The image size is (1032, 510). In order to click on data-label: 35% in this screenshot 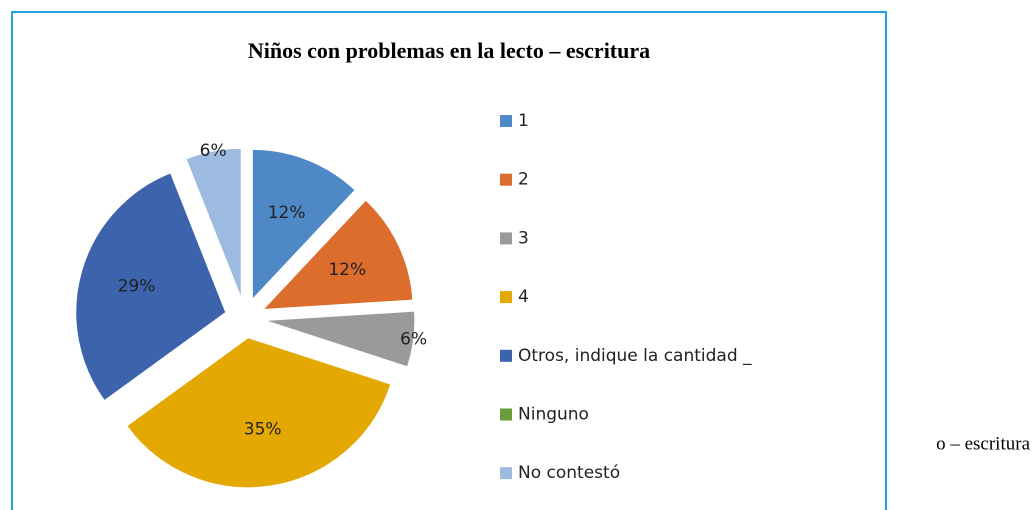, I will do `click(263, 430)`.